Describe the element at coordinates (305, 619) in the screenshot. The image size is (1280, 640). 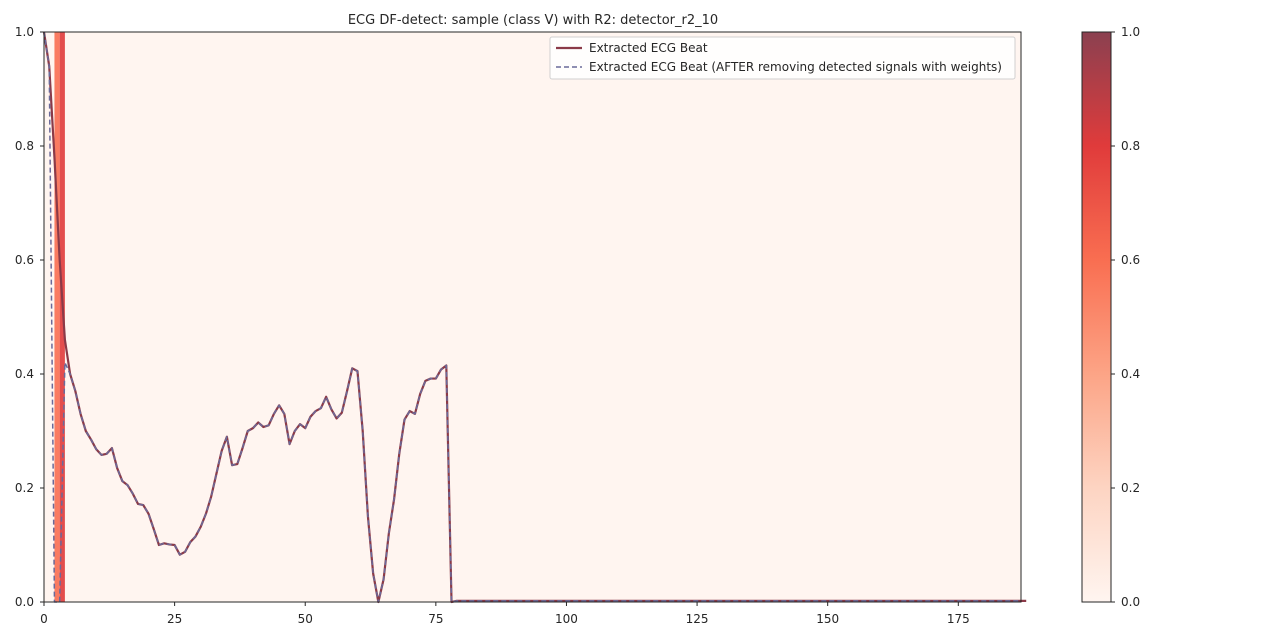
I see `x-tick-label-50: 50` at that location.